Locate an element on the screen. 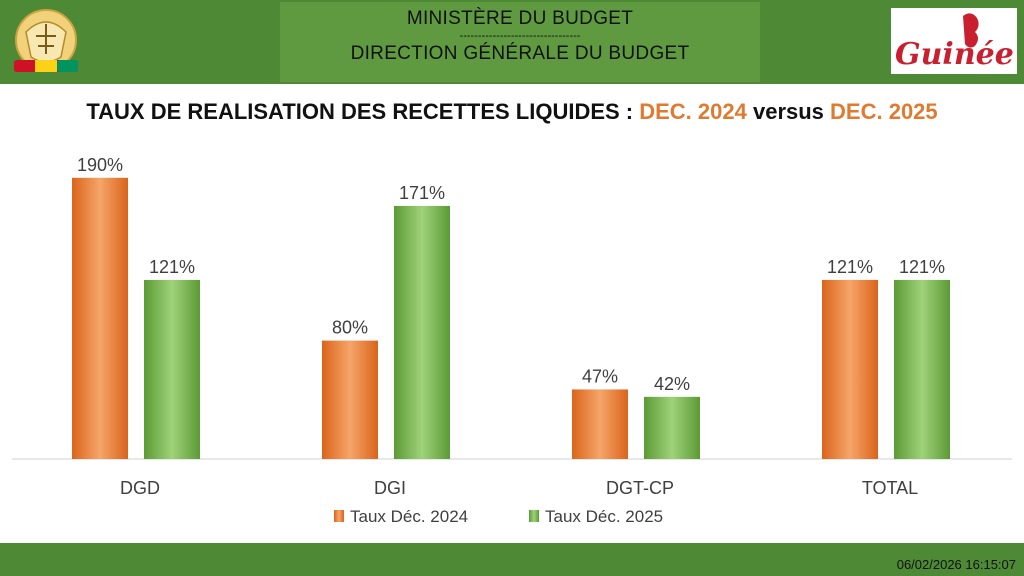 Image resolution: width=1024 pixels, height=576 pixels. footer-bar: 06/02/2026 16:15:07 is located at coordinates (512, 559).